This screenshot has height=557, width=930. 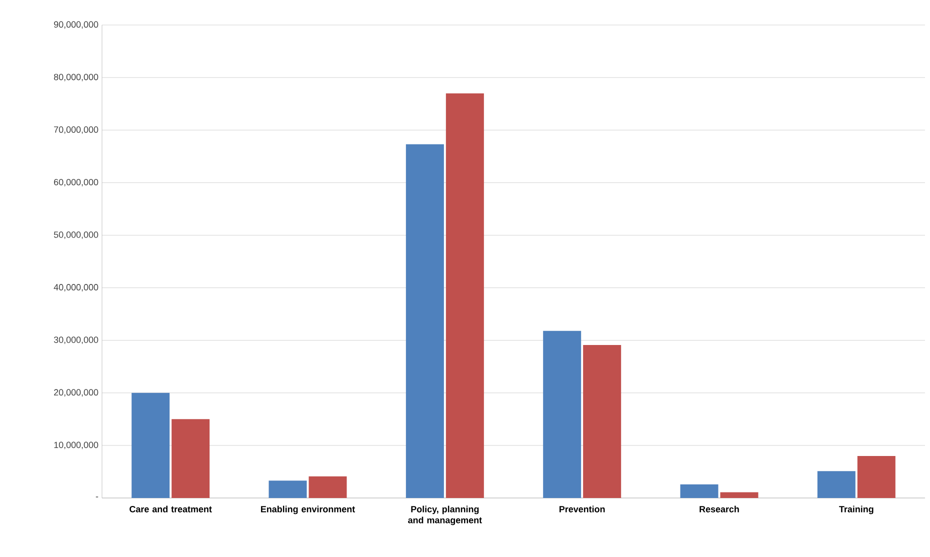 I want to click on y-tick-label: 40,000,000, so click(x=76, y=288).